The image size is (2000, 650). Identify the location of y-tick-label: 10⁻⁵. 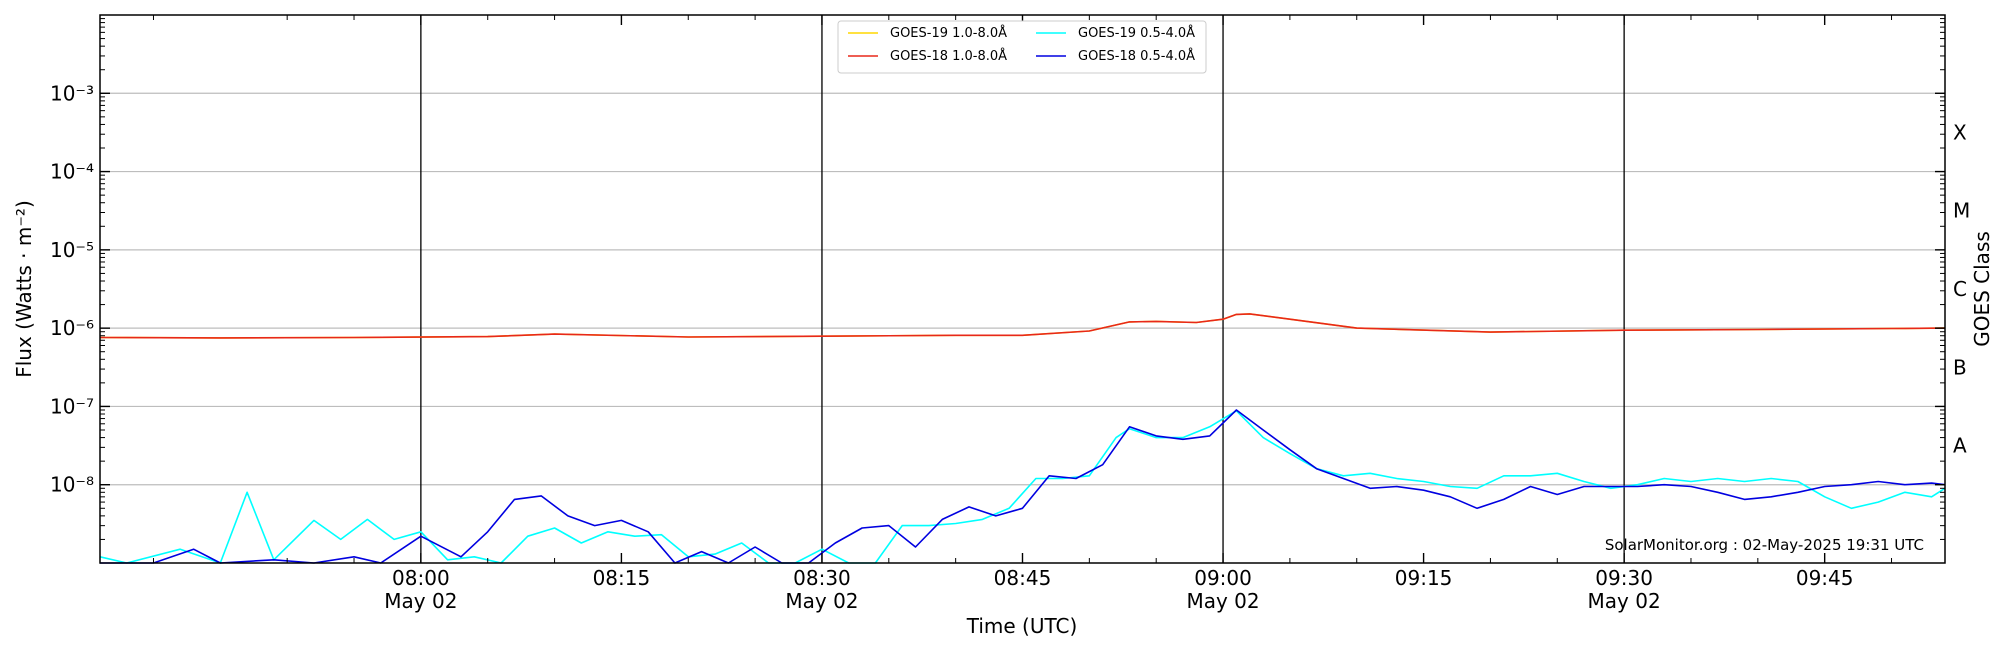
(72, 250).